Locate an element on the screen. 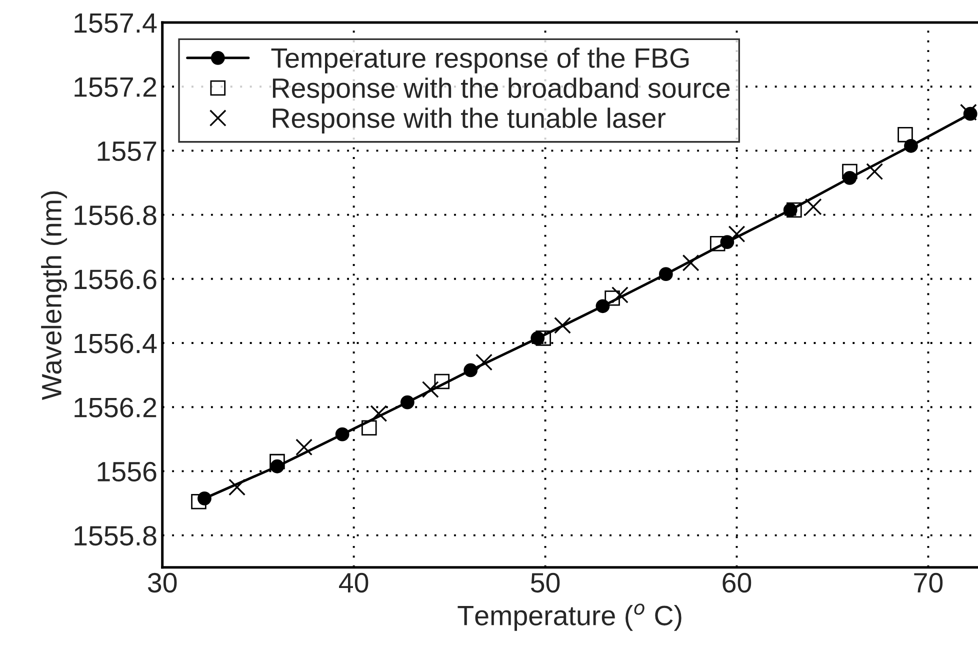 This screenshot has width=978, height=662. y-tick-label: 1557.4 is located at coordinates (115, 23).